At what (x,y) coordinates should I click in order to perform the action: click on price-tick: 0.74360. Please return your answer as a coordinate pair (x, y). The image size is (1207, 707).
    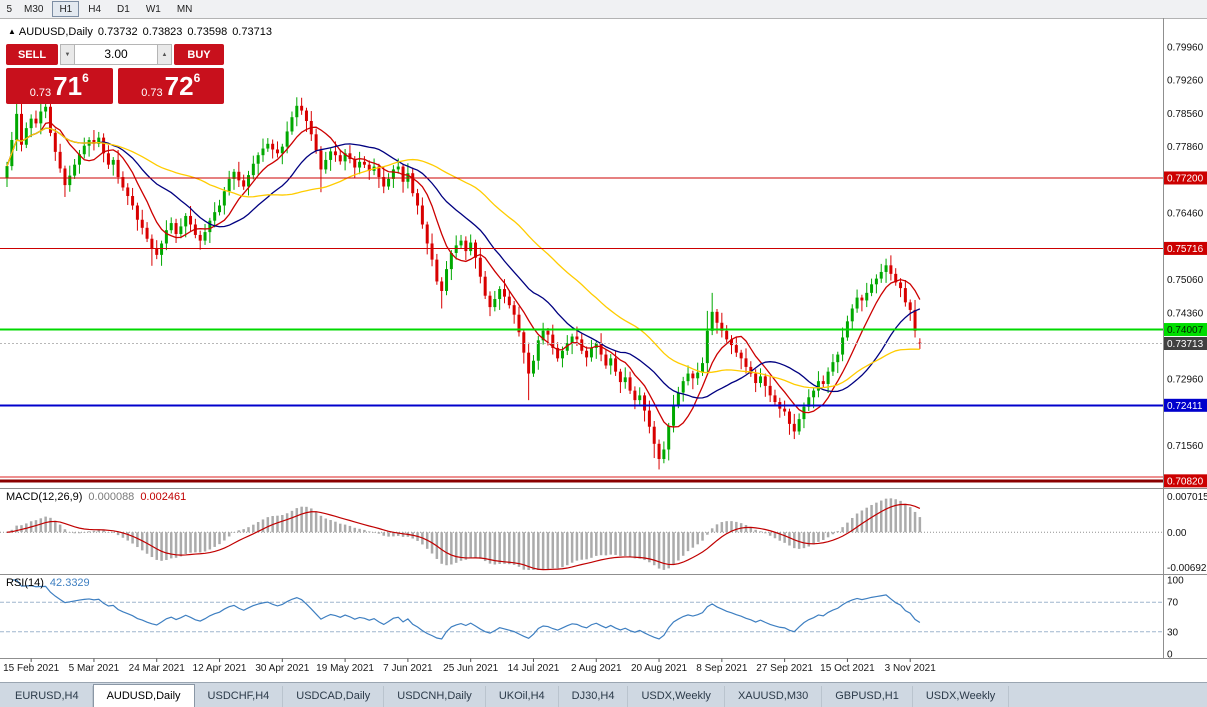
    Looking at the image, I should click on (1185, 313).